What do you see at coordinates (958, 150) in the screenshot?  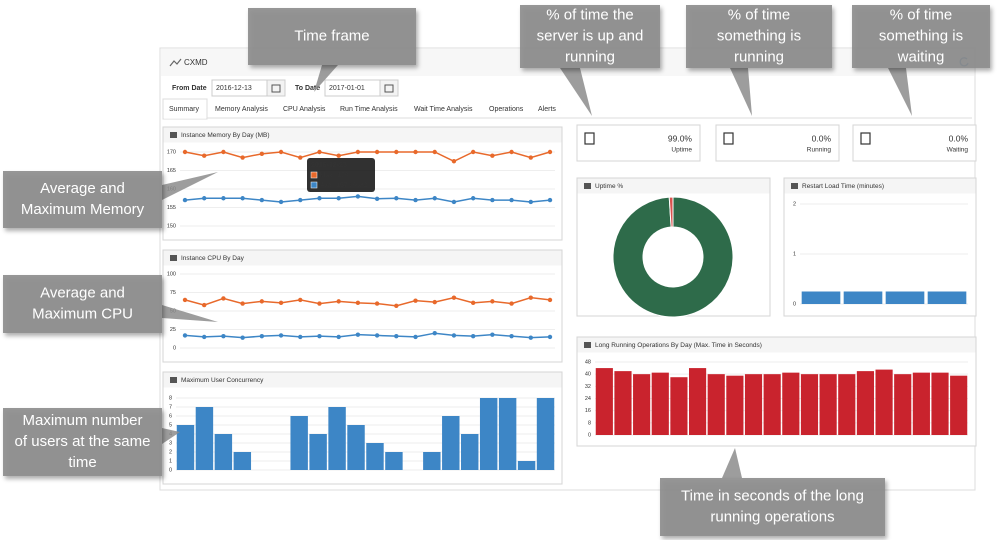 I see `stat-label: Waiting` at bounding box center [958, 150].